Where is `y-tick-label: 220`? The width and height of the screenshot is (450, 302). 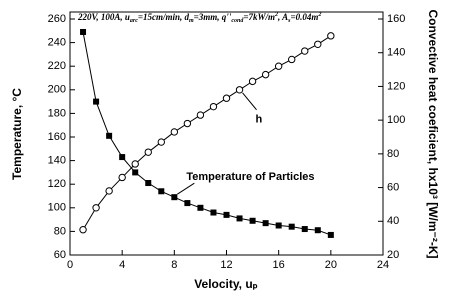 y-tick-label: 220 is located at coordinates (57, 66).